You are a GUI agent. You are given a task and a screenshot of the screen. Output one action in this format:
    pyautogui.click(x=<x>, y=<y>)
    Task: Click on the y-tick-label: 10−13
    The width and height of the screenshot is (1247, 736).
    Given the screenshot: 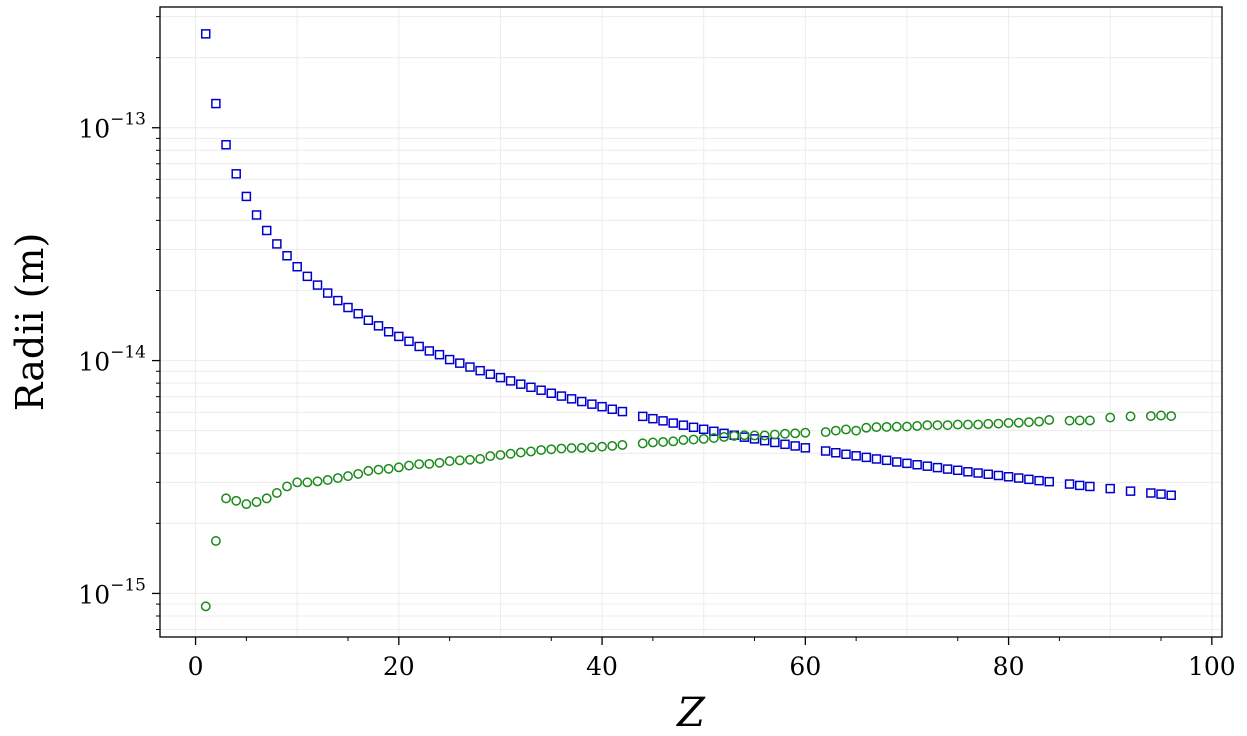 What is the action you would take?
    pyautogui.click(x=112, y=127)
    